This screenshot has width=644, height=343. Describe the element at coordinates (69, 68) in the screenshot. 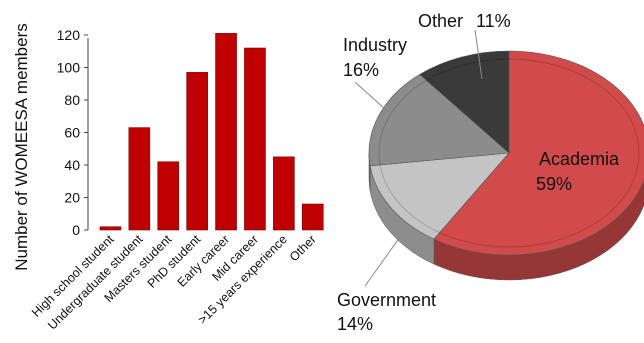

I see `y-tick-label: 100` at that location.